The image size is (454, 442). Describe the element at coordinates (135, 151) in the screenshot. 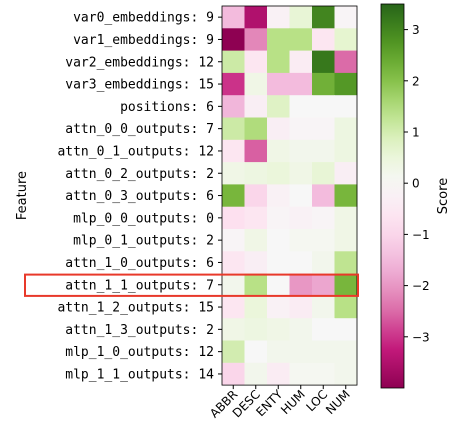

I see `row-label: attn_0_1_outputs: 12` at that location.